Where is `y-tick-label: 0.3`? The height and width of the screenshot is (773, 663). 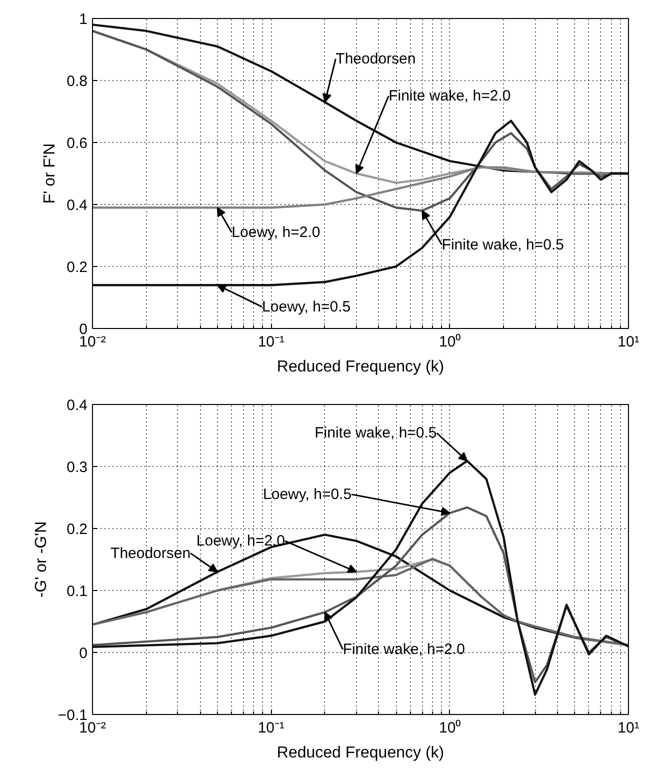
y-tick-label: 0.3 is located at coordinates (77, 467).